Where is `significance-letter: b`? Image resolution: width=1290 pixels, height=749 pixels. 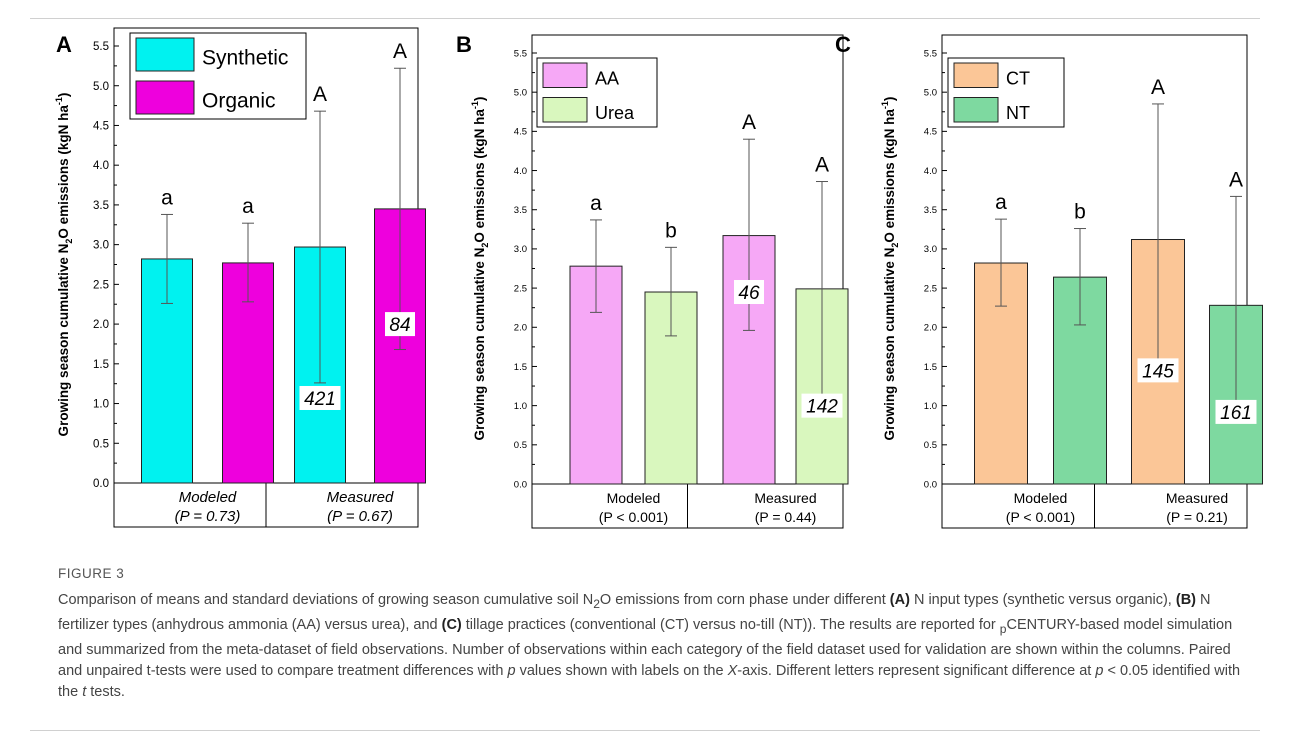
significance-letter: b is located at coordinates (671, 230).